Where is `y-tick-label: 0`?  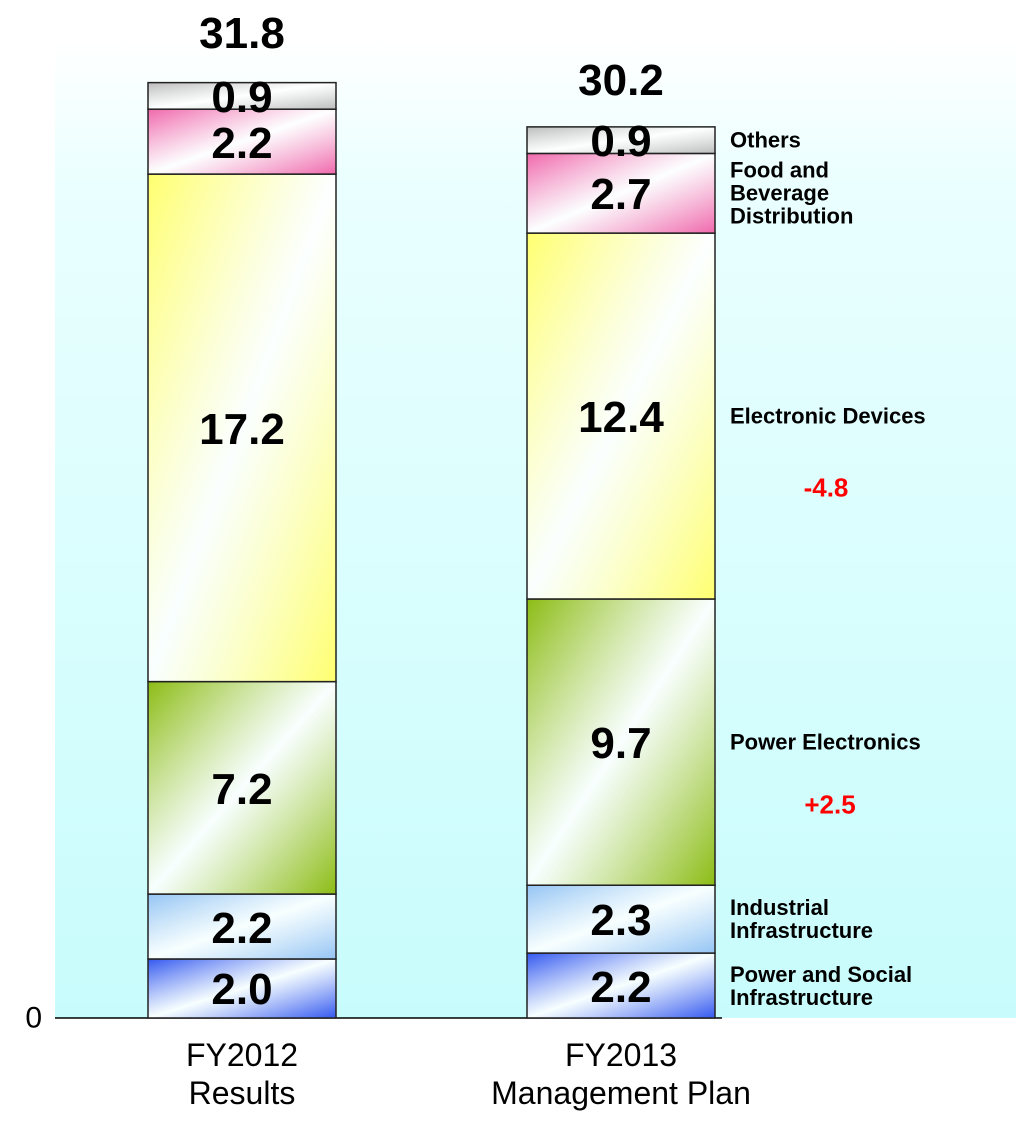 y-tick-label: 0 is located at coordinates (33, 1018).